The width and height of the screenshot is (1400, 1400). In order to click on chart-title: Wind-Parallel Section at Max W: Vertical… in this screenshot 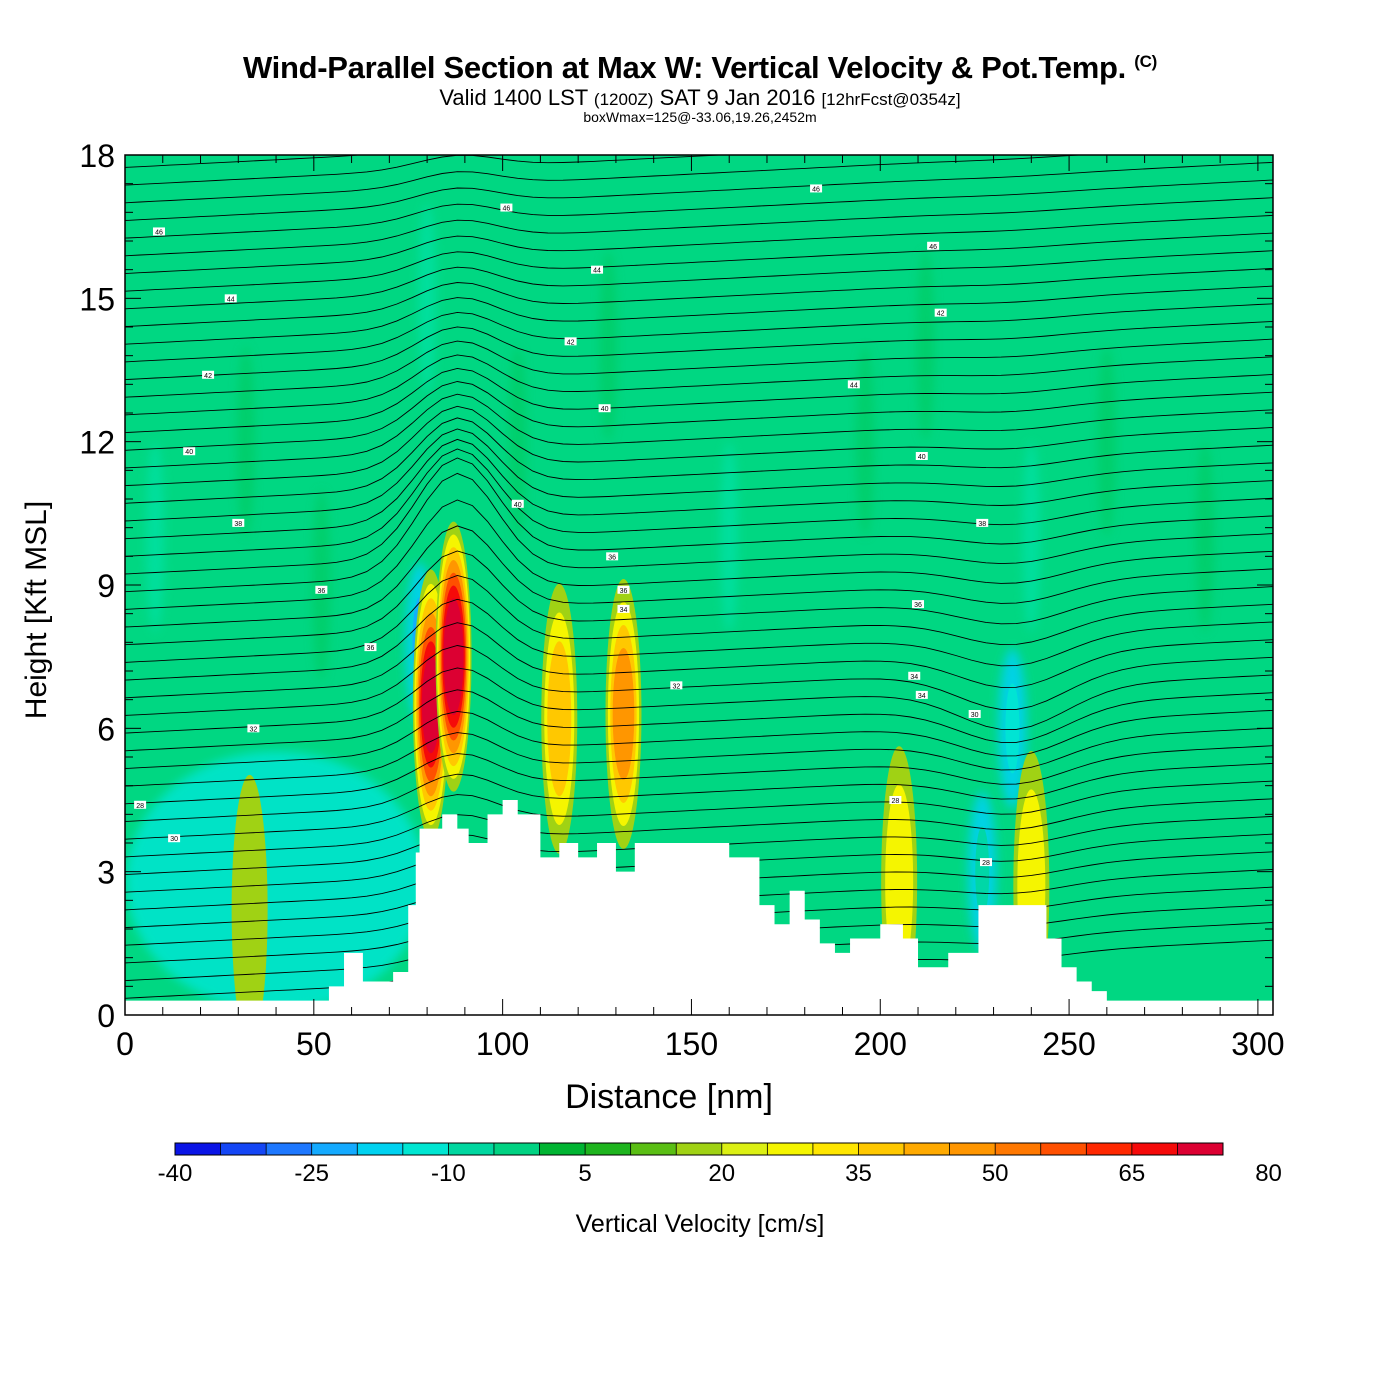, I will do `click(700, 67)`.